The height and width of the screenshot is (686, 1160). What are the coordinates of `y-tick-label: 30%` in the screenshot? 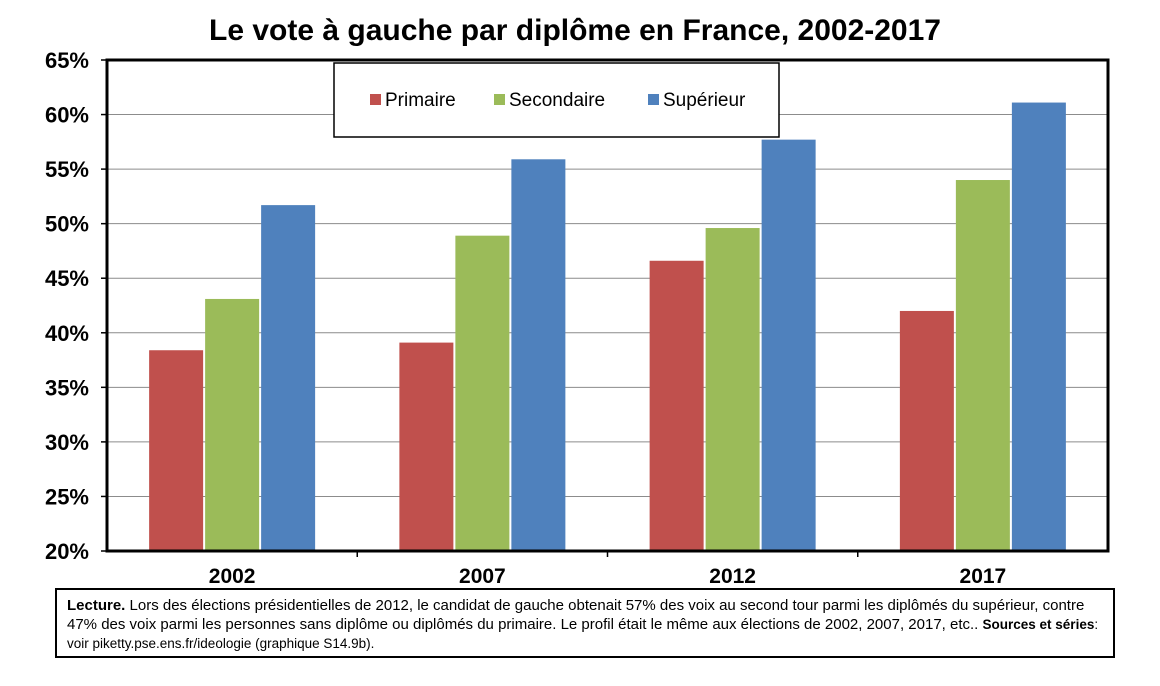 It's located at (67, 442).